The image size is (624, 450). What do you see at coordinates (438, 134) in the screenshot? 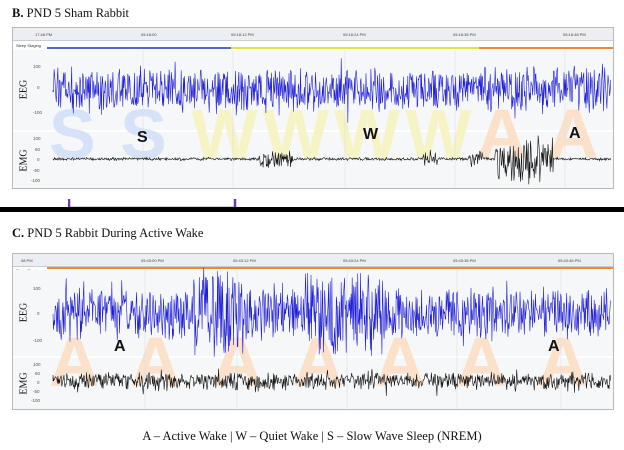
I see `panel-b-watermark-letter-5: W` at bounding box center [438, 134].